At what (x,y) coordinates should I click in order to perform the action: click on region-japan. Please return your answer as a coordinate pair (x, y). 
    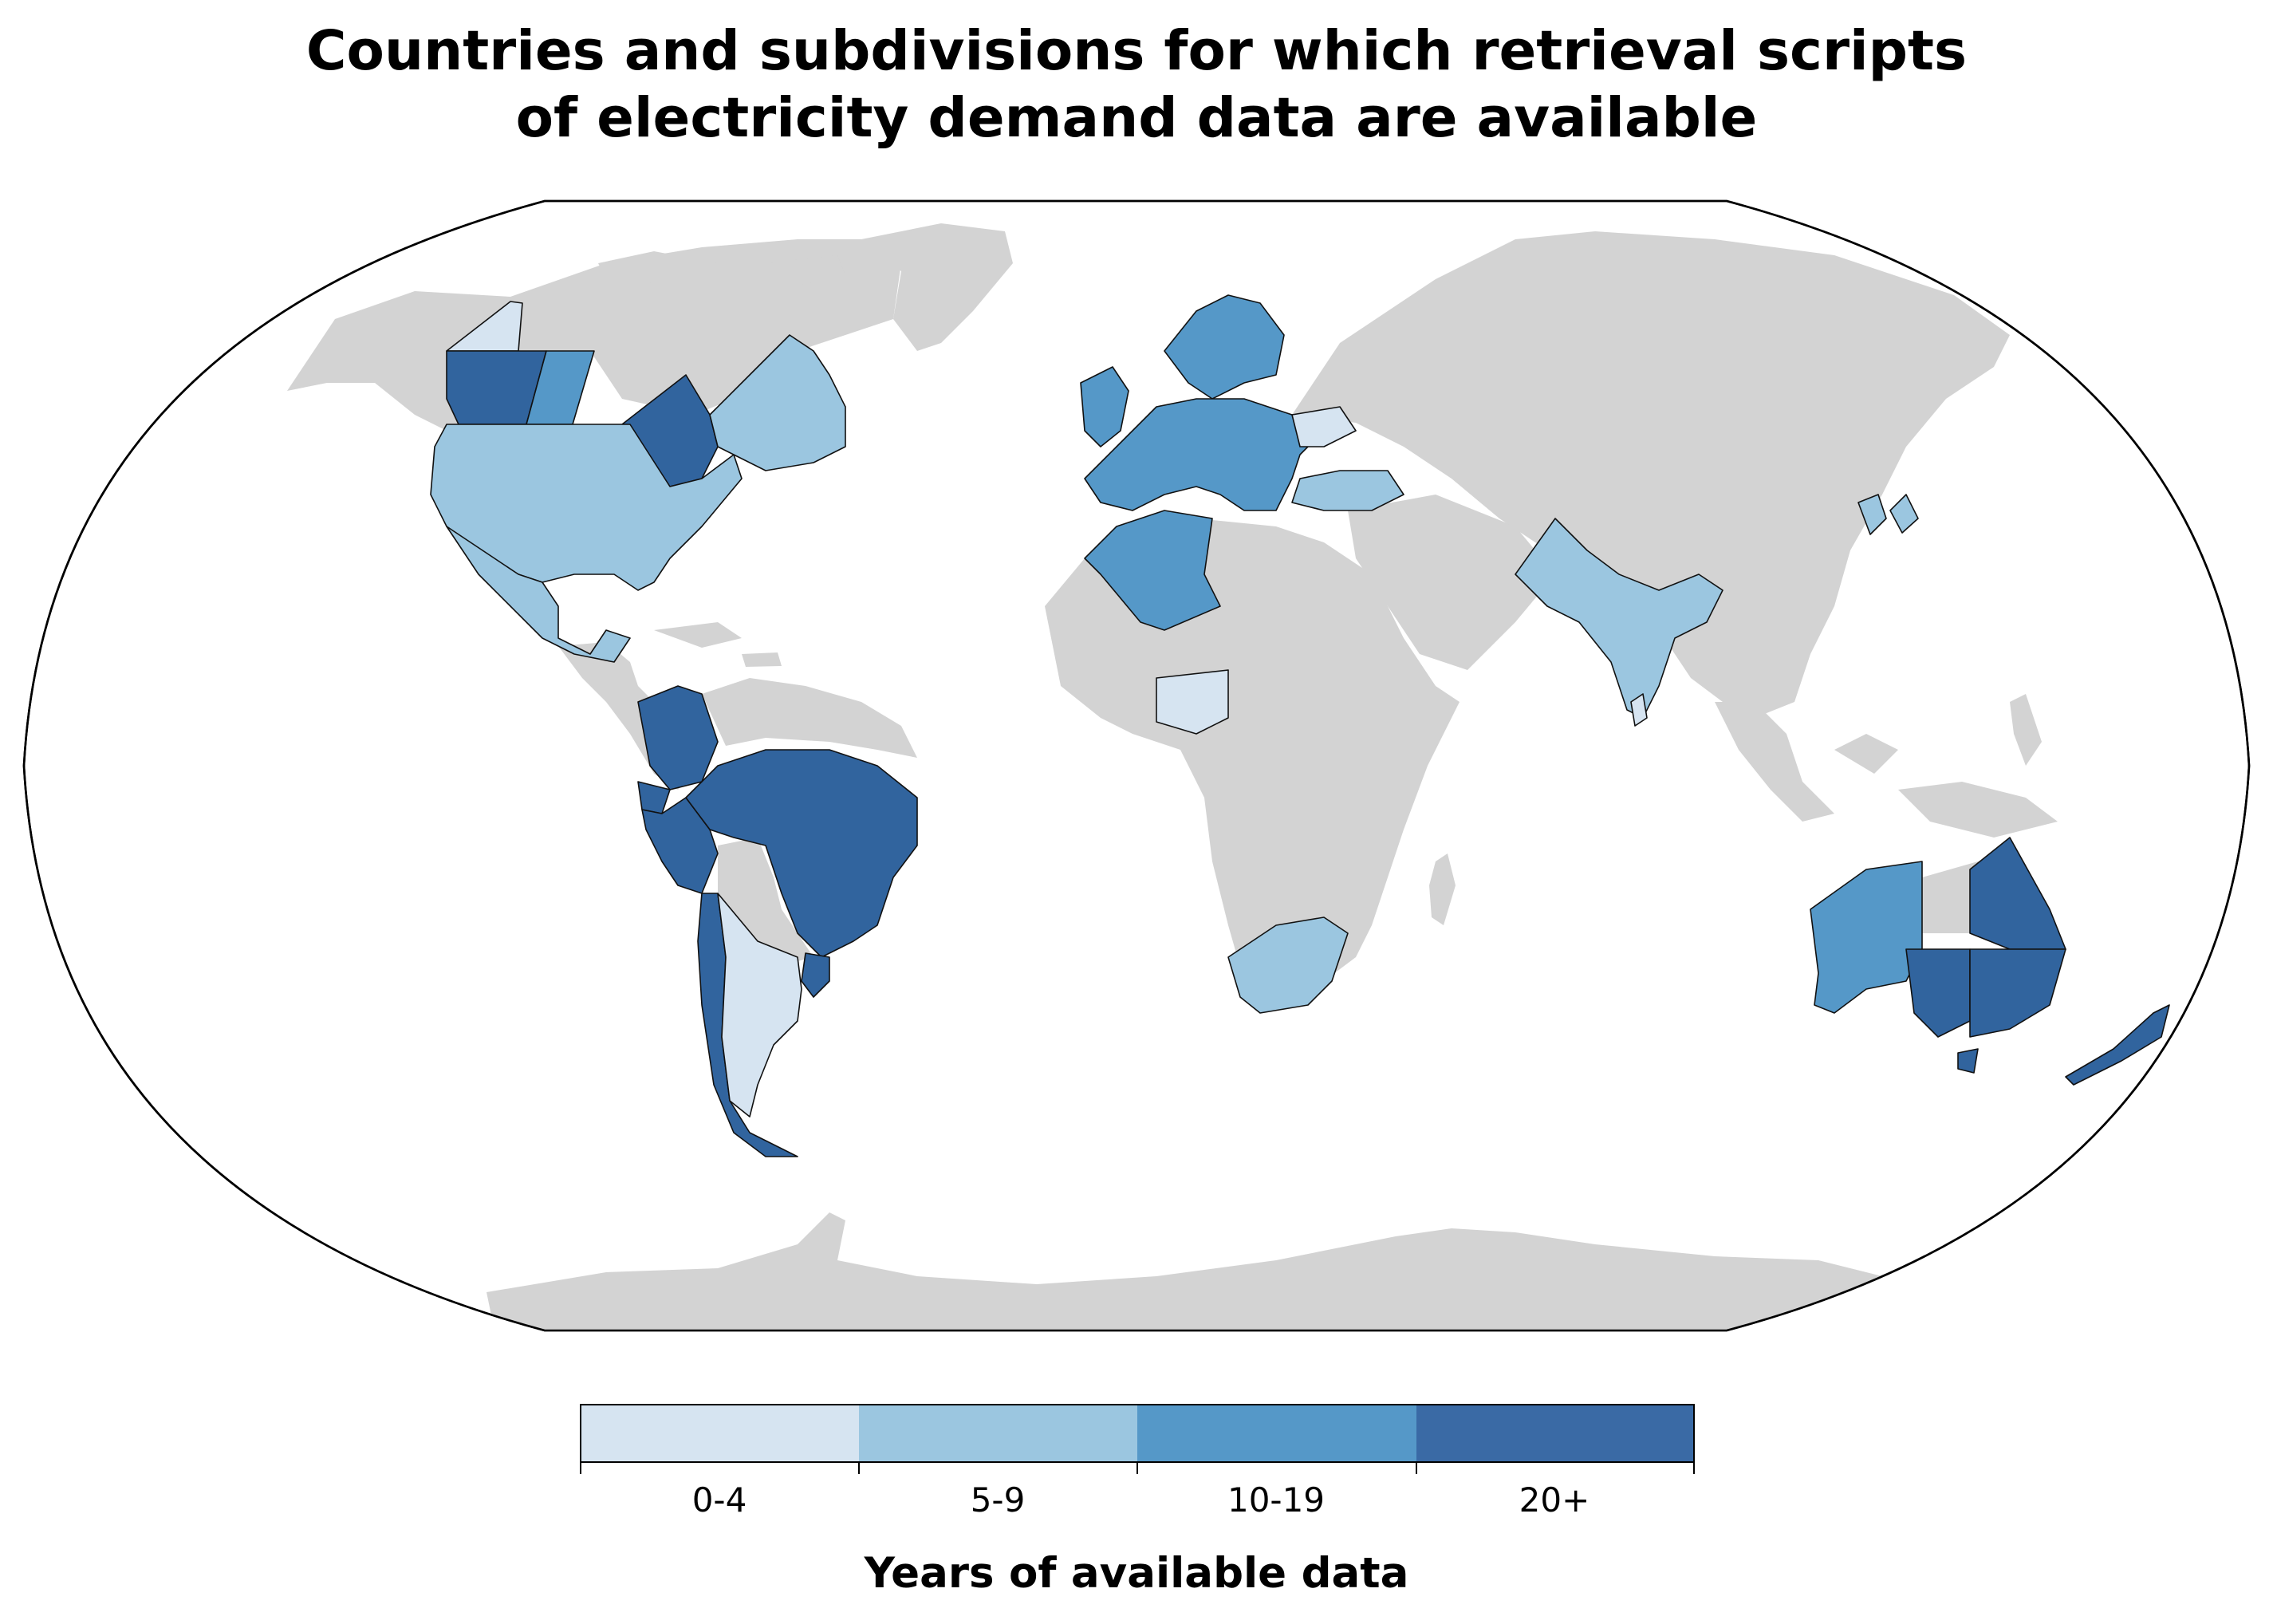
    Looking at the image, I should click on (1904, 514).